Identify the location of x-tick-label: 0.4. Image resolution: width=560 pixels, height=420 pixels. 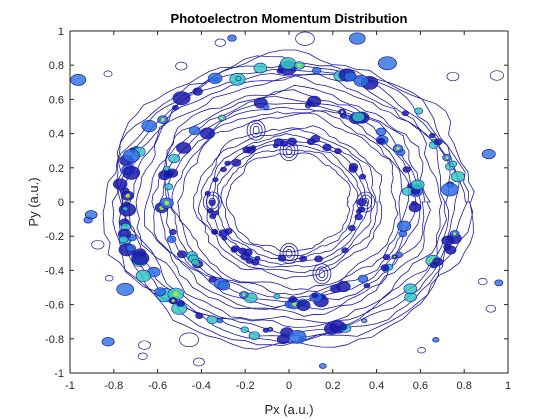
(376, 386).